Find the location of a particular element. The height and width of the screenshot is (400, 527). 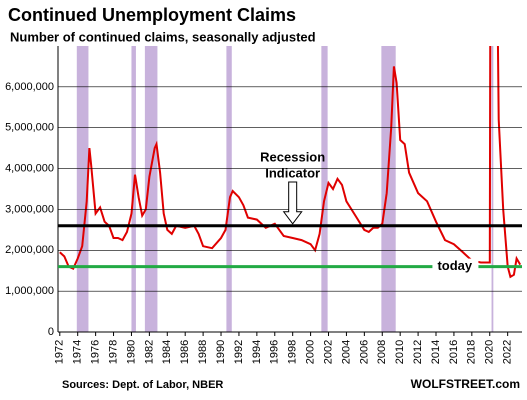

y-tick-label: 1,000,000 is located at coordinates (29, 291).